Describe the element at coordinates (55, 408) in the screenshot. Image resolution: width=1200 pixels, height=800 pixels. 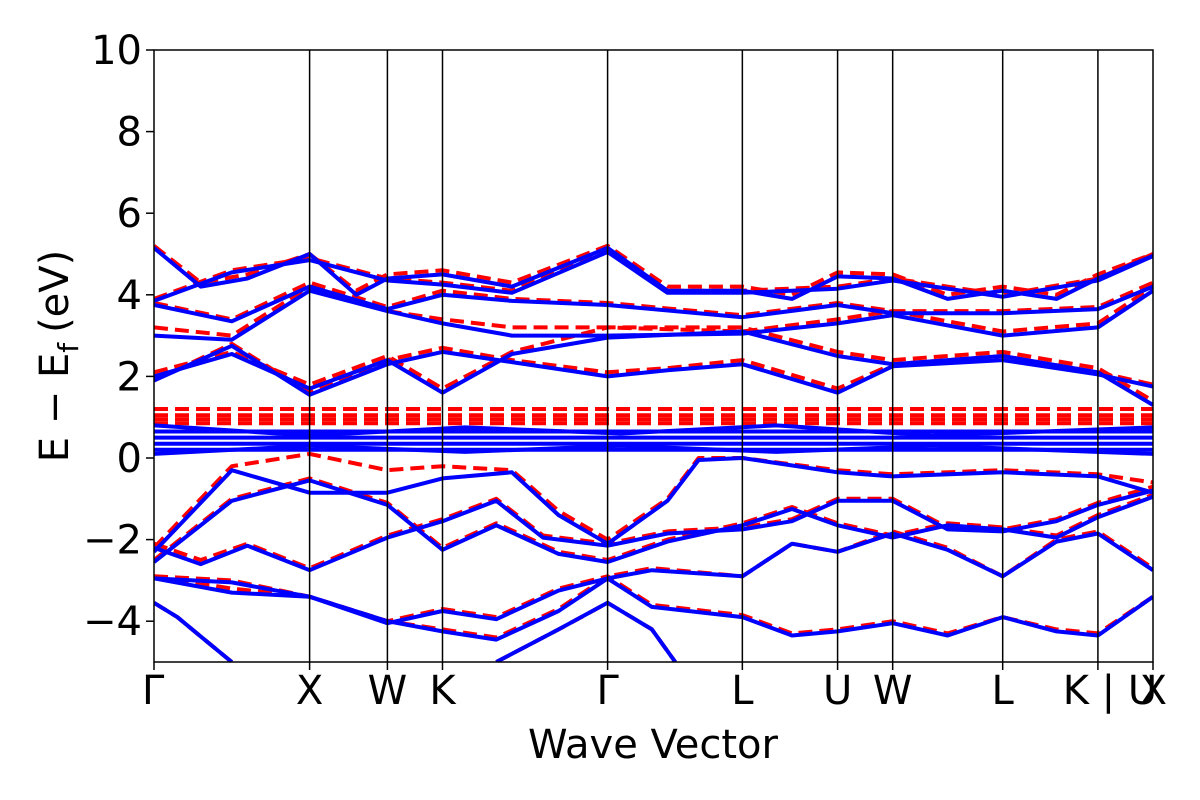
I see `y-axis-label-main: E − E` at that location.